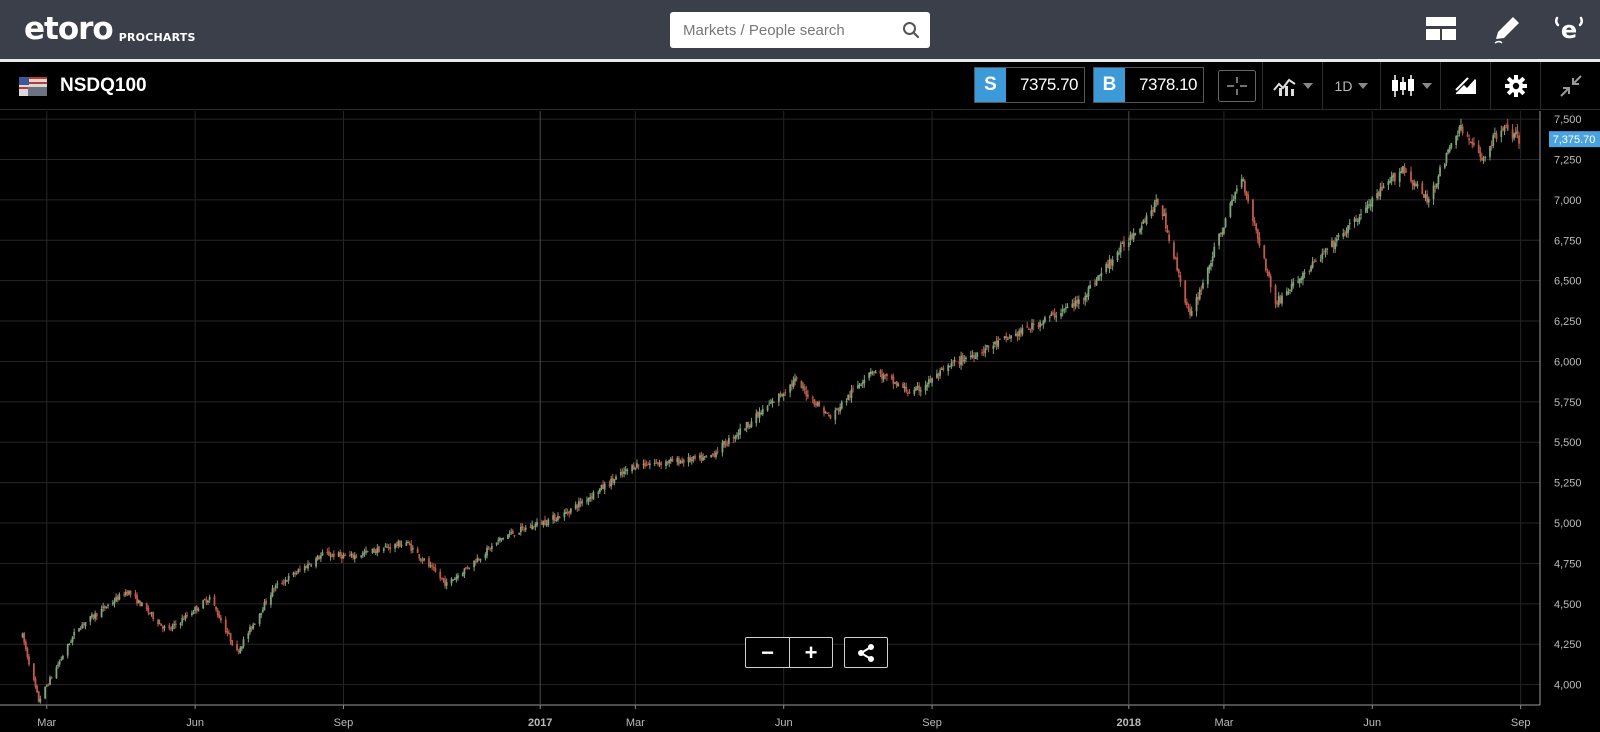 The width and height of the screenshot is (1600, 732). Describe the element at coordinates (1574, 140) in the screenshot. I see `current-price-label: 7,375.70` at that location.